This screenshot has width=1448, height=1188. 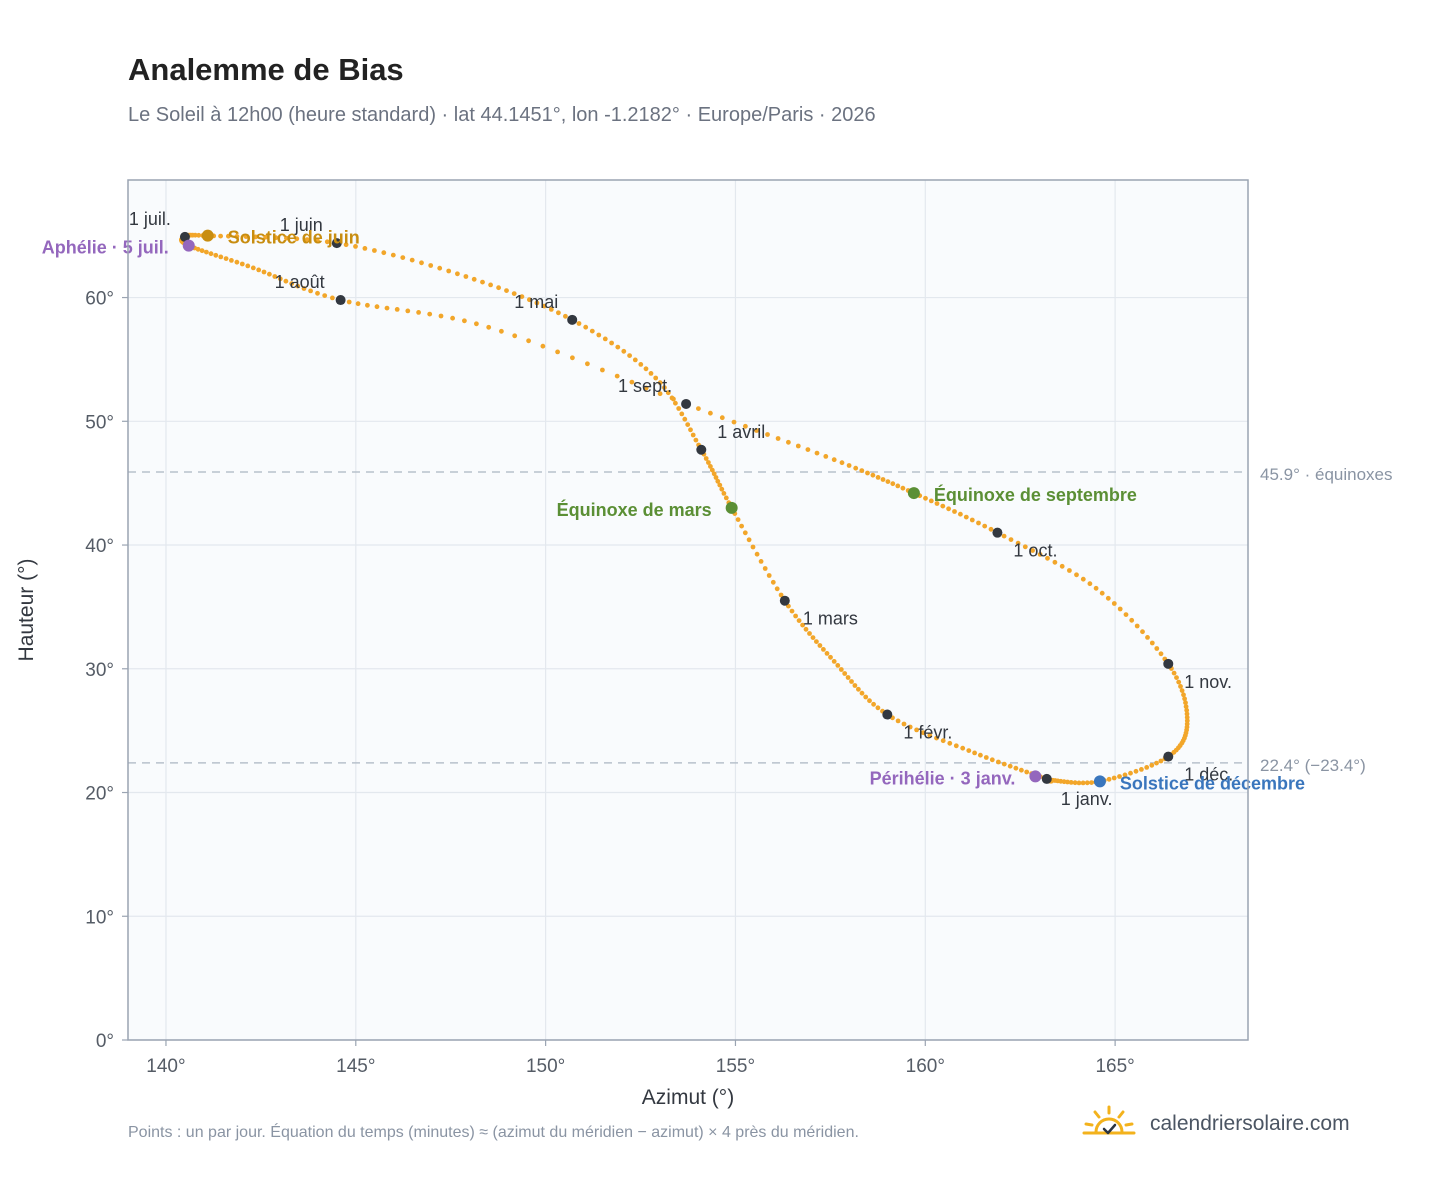 What do you see at coordinates (1212, 783) in the screenshot?
I see `key-point-label: Solstice de décembre` at bounding box center [1212, 783].